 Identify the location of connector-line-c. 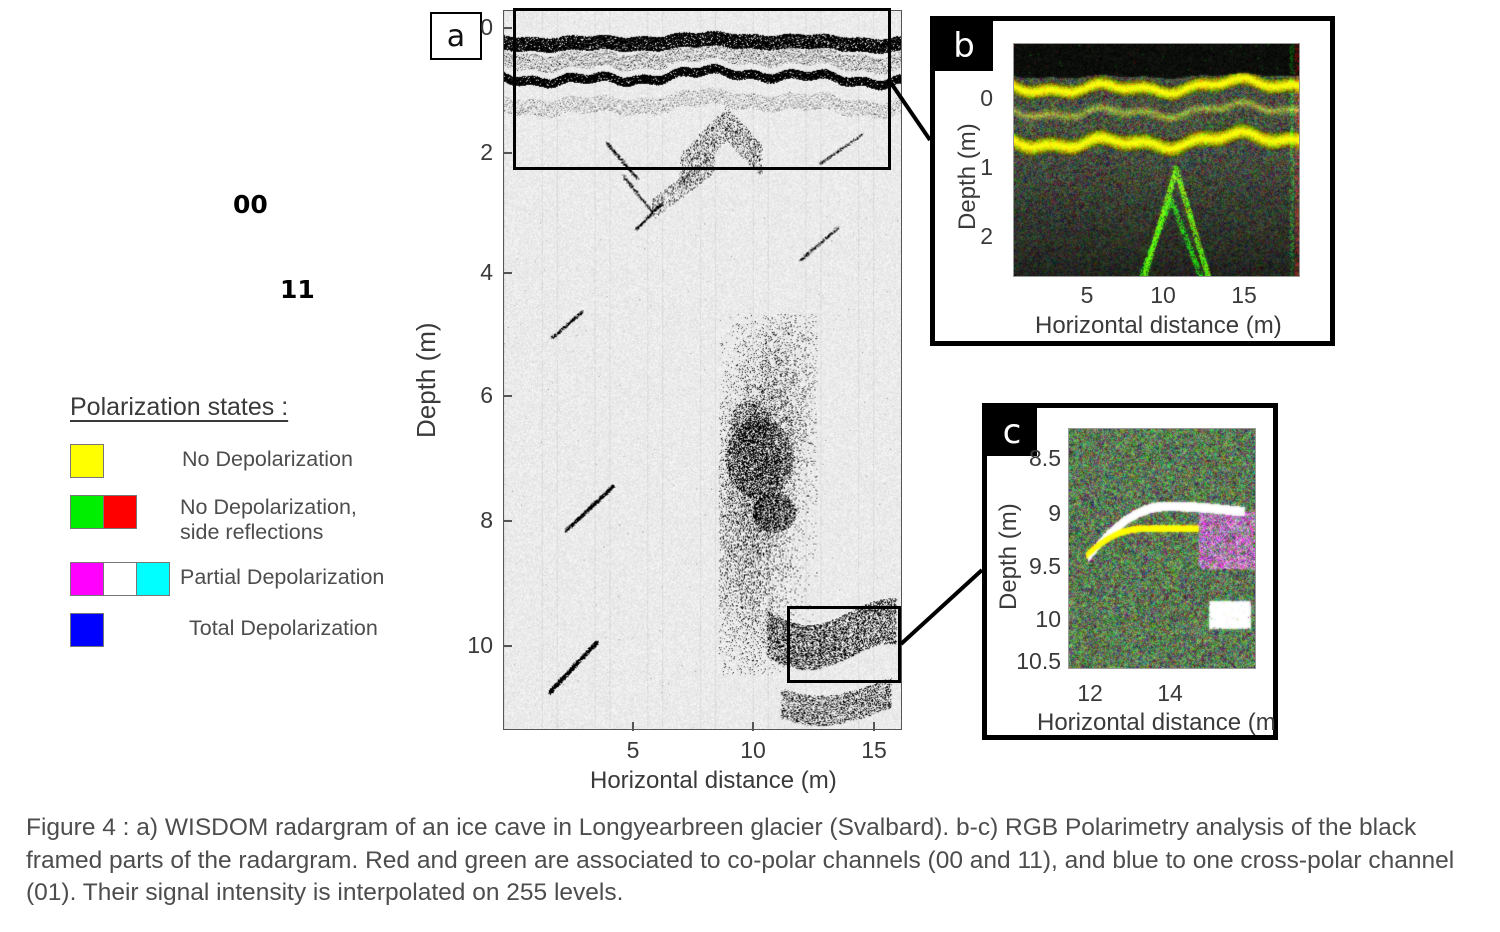
(941, 607).